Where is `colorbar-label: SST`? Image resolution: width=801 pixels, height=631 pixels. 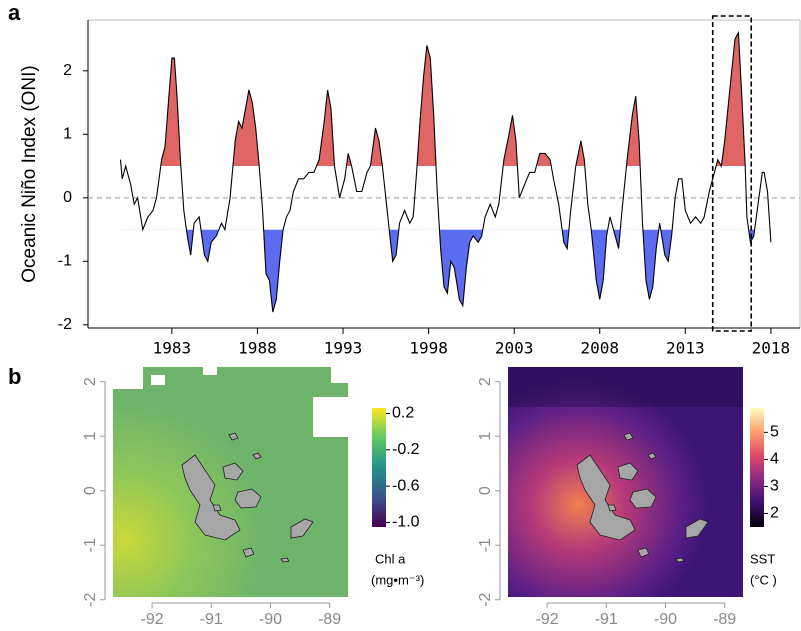
colorbar-label: SST is located at coordinates (762, 558).